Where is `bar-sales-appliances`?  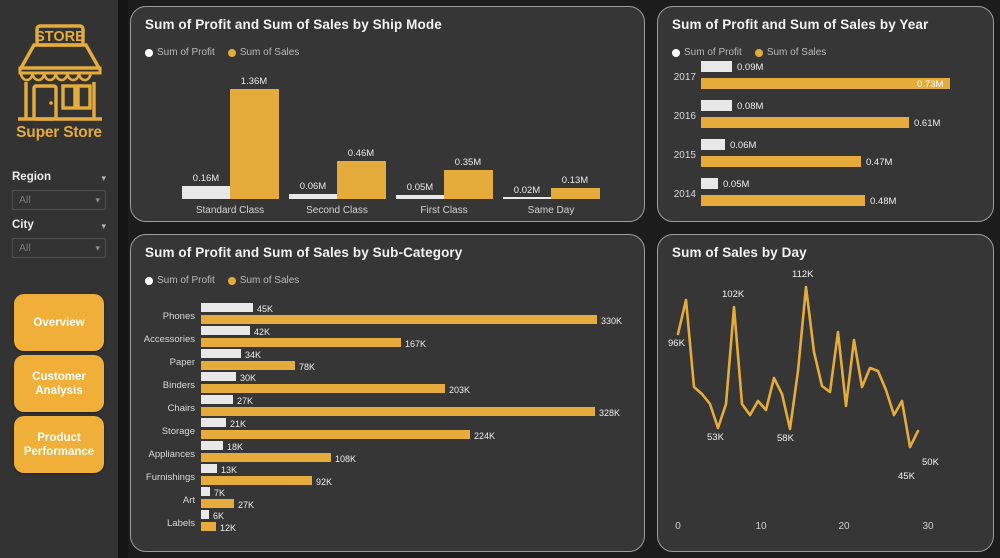 bar-sales-appliances is located at coordinates (266, 457).